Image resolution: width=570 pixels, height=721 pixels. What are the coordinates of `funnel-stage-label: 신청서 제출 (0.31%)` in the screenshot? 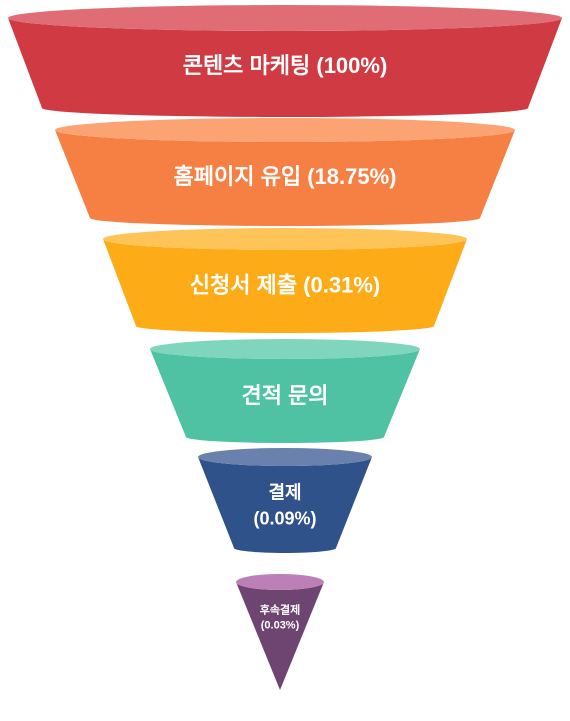 It's located at (285, 284).